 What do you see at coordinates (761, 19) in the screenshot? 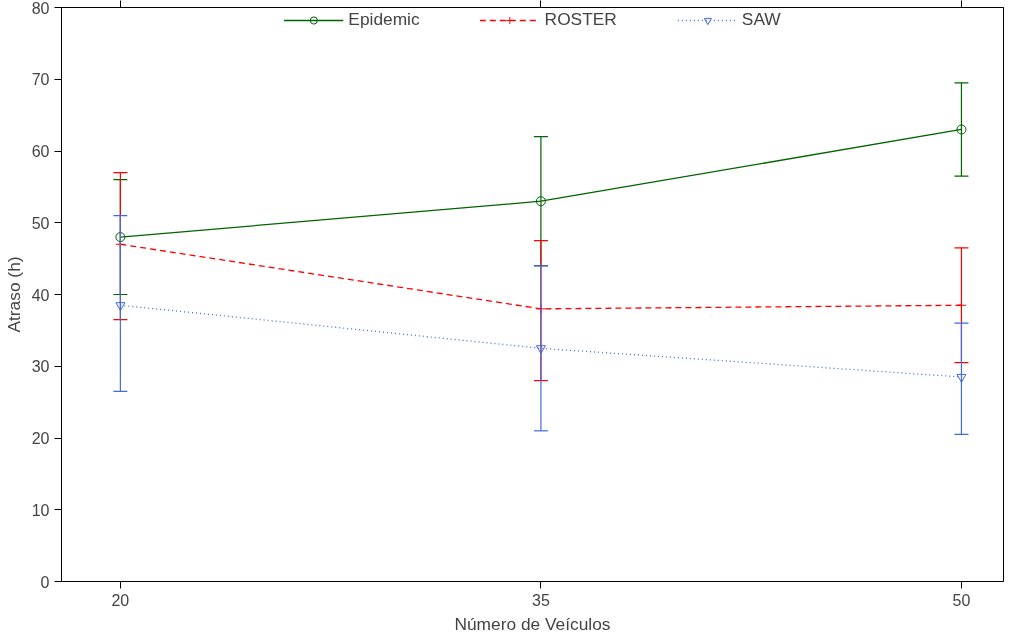
I see `legend-label: SAW` at bounding box center [761, 19].